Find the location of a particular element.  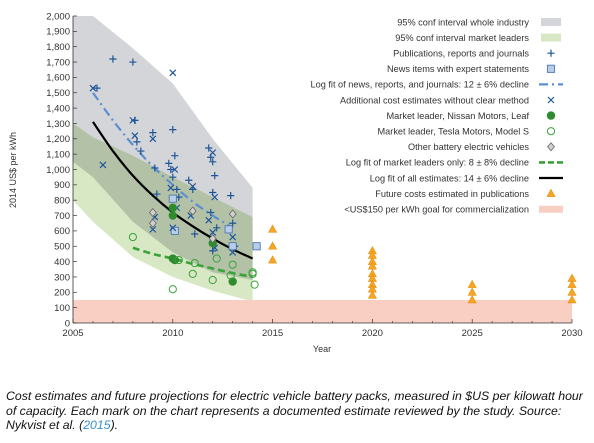

legend-label-future: Future costs estimated in publications is located at coordinates (452, 194).